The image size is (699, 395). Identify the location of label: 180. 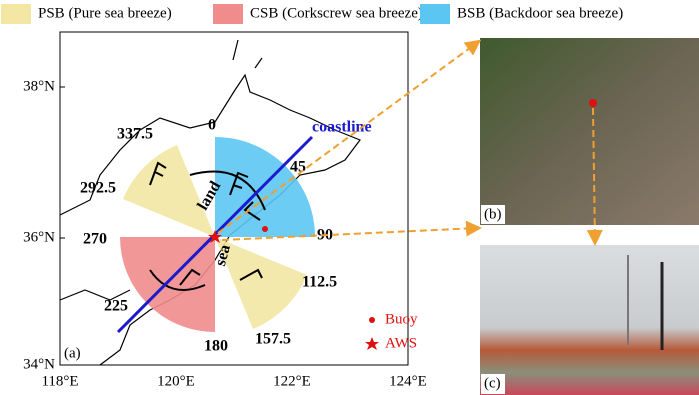
(216, 346).